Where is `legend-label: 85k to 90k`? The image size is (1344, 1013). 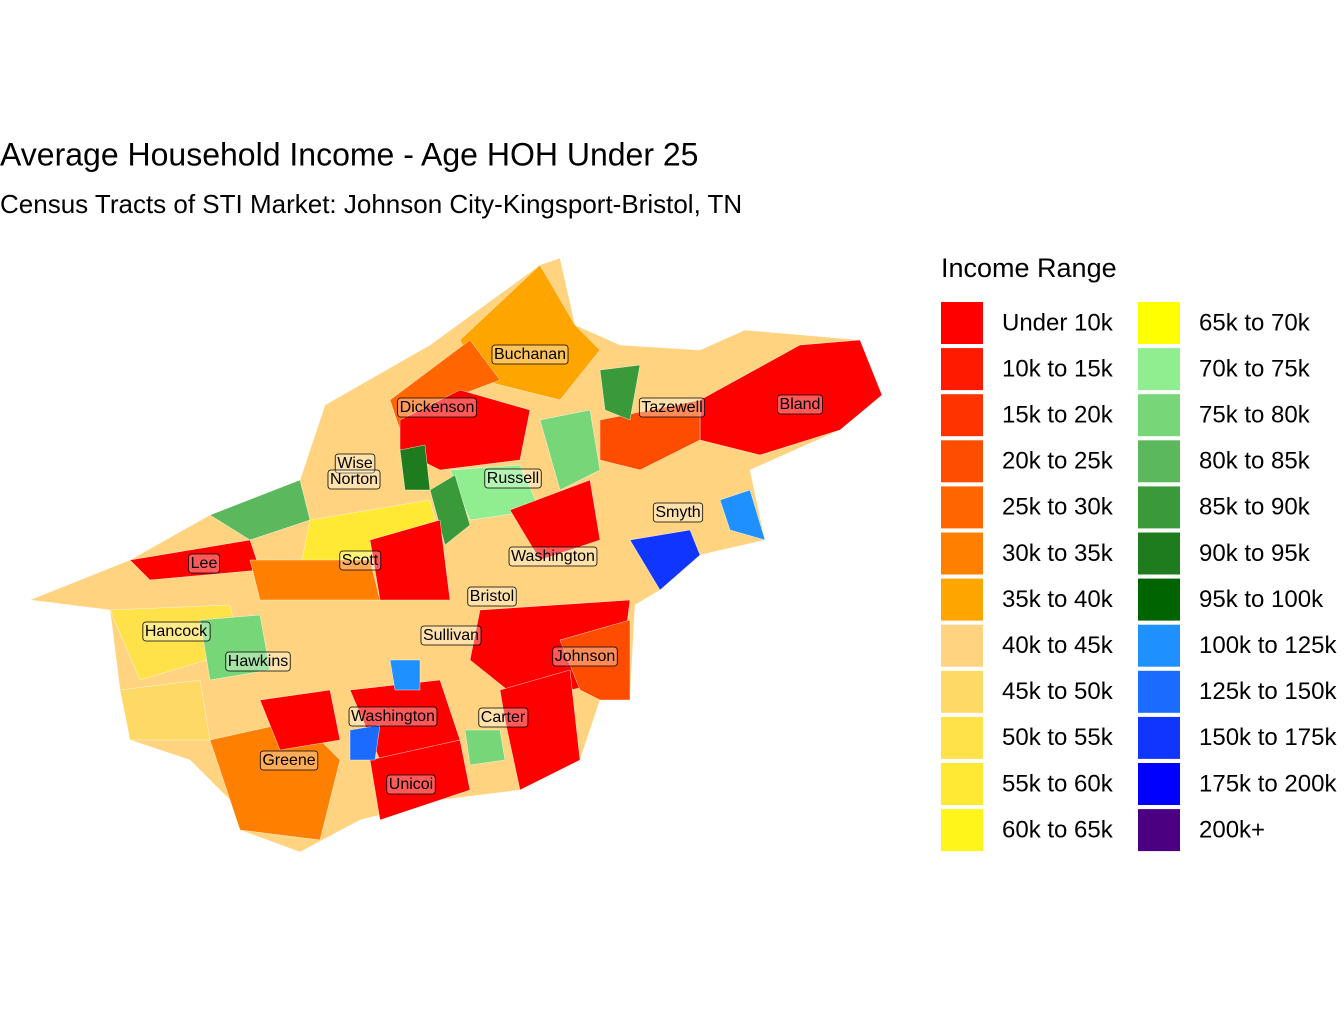 legend-label: 85k to 90k is located at coordinates (1255, 507).